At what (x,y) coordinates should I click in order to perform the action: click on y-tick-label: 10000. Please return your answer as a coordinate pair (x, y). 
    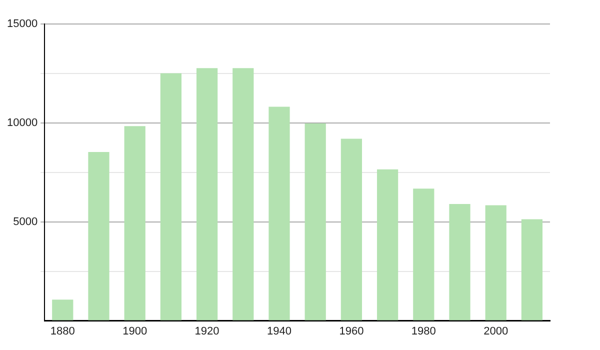
    Looking at the image, I should click on (22, 122).